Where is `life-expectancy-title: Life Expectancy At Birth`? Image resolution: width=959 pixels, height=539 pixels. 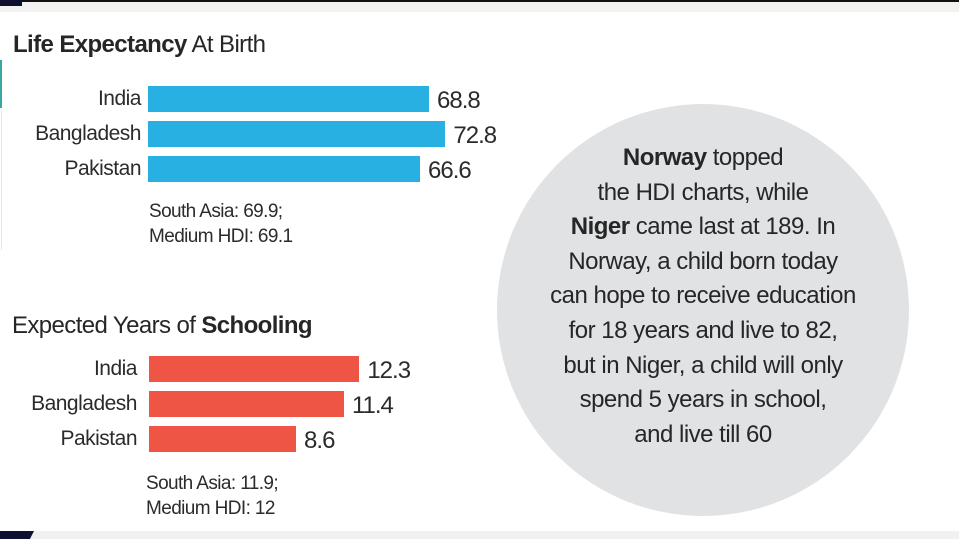 life-expectancy-title: Life Expectancy At Birth is located at coordinates (139, 45).